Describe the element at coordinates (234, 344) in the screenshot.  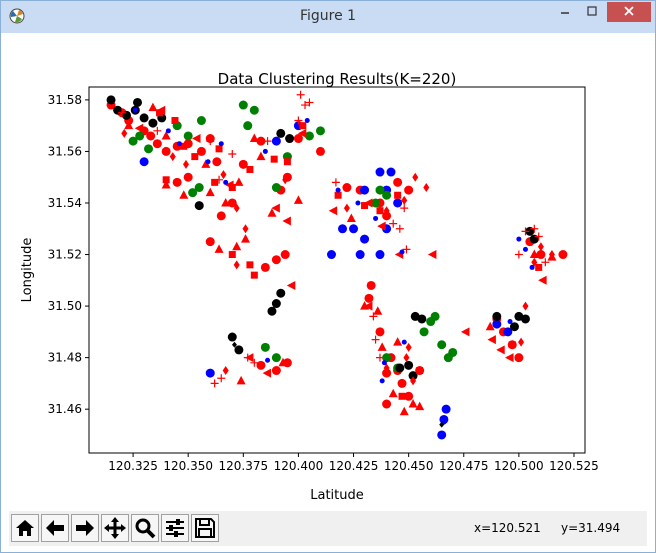
I see `data-point-black-diamond_small` at that location.